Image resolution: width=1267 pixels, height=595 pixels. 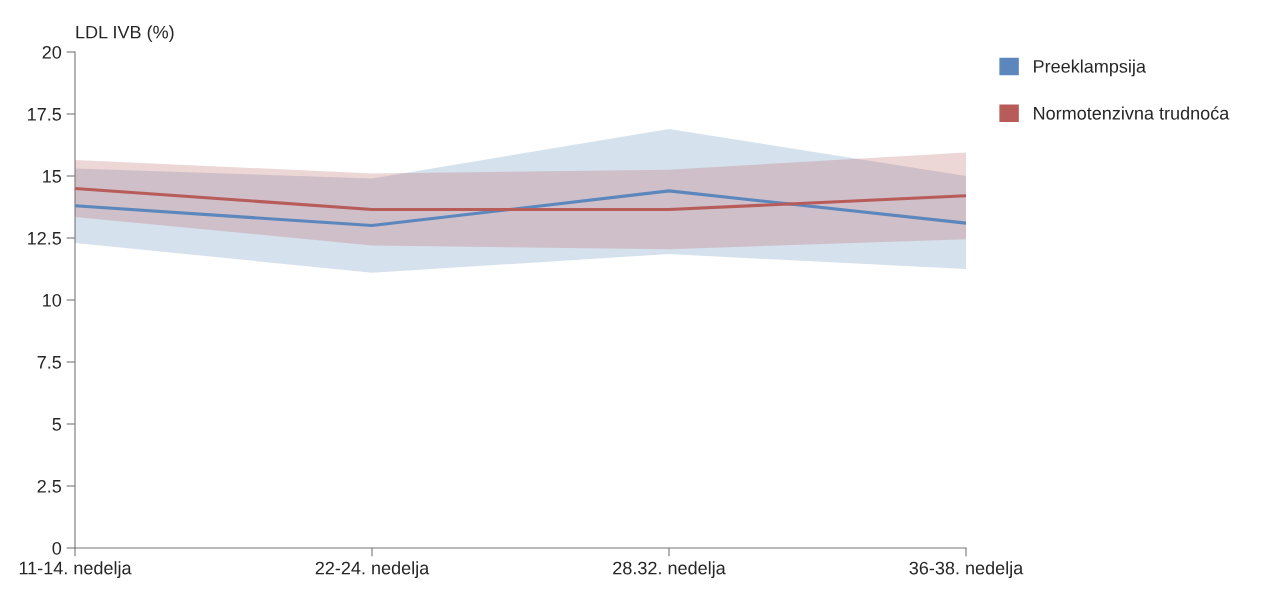 What do you see at coordinates (1090, 68) in the screenshot?
I see `legend-label: Preeklampsija` at bounding box center [1090, 68].